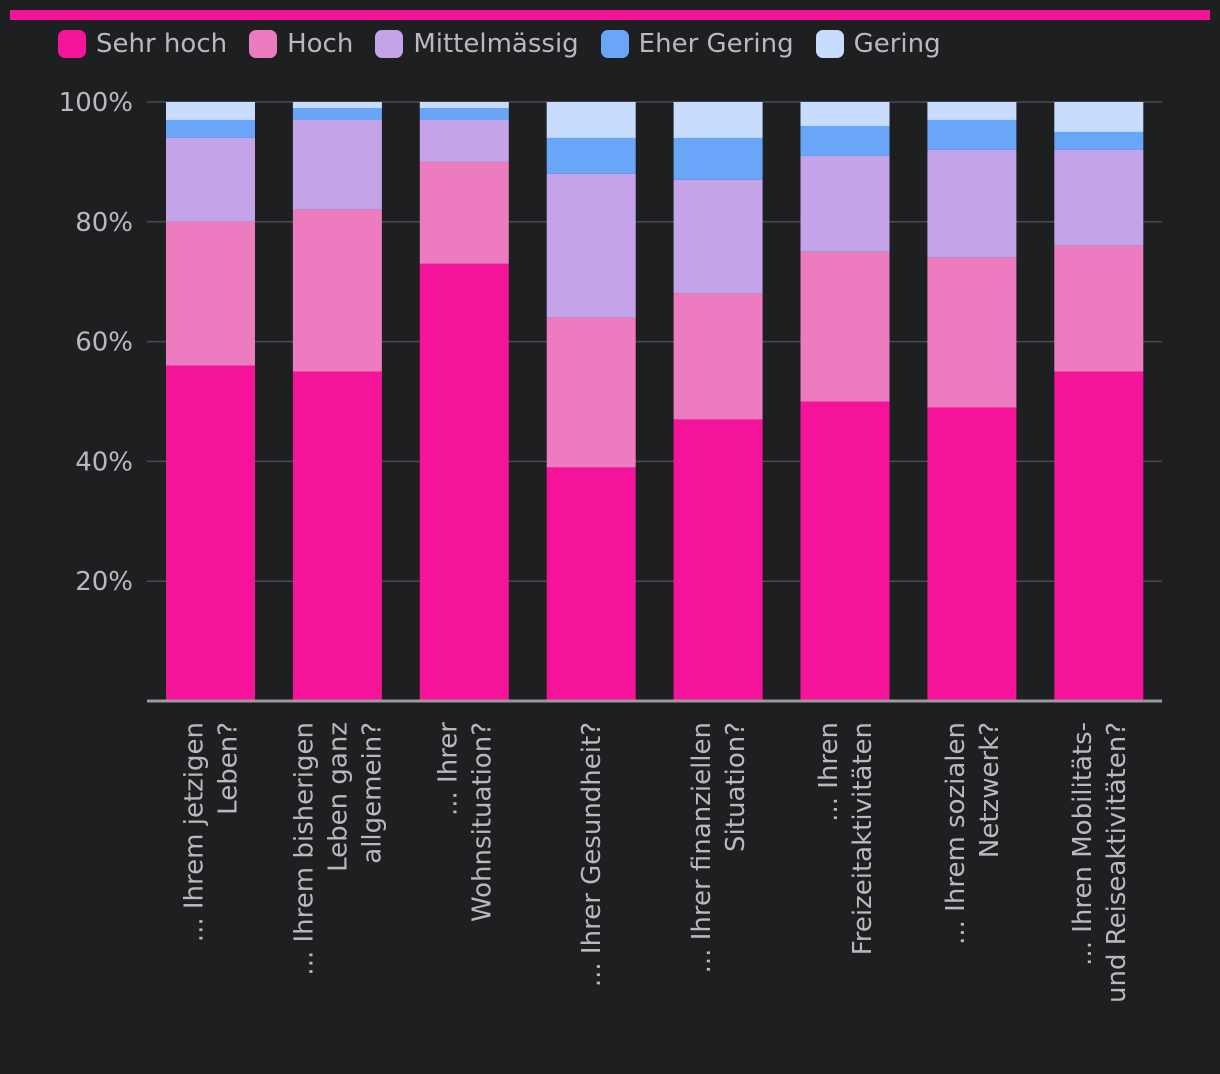 This screenshot has width=1220, height=1074. What do you see at coordinates (162, 44) in the screenshot?
I see `legend-label: Sehr hoch` at bounding box center [162, 44].